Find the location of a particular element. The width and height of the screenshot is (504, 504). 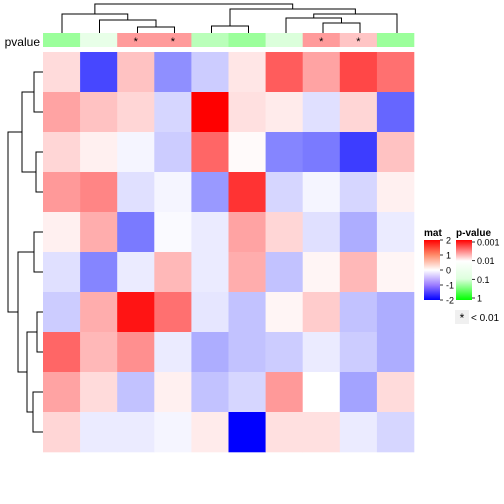

legend-pvalue-ticks: 0.001 0.01 0.1 1 is located at coordinates (486, 271).